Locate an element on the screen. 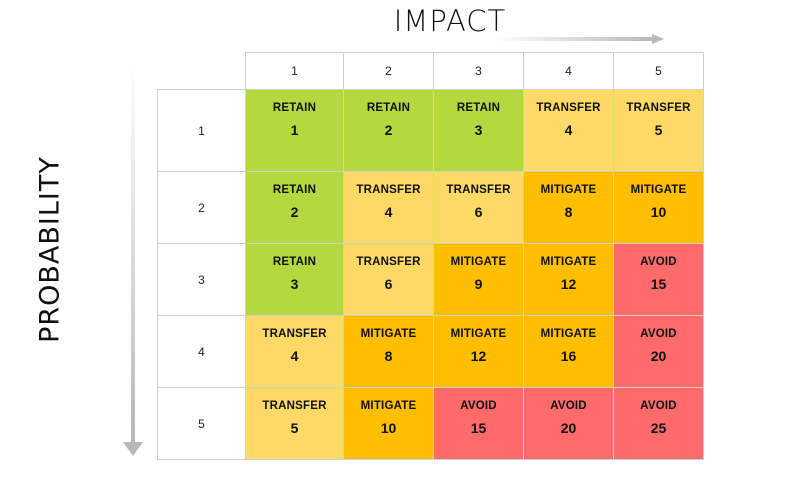  risk-cell: MITIGATE 16 is located at coordinates (568, 351).